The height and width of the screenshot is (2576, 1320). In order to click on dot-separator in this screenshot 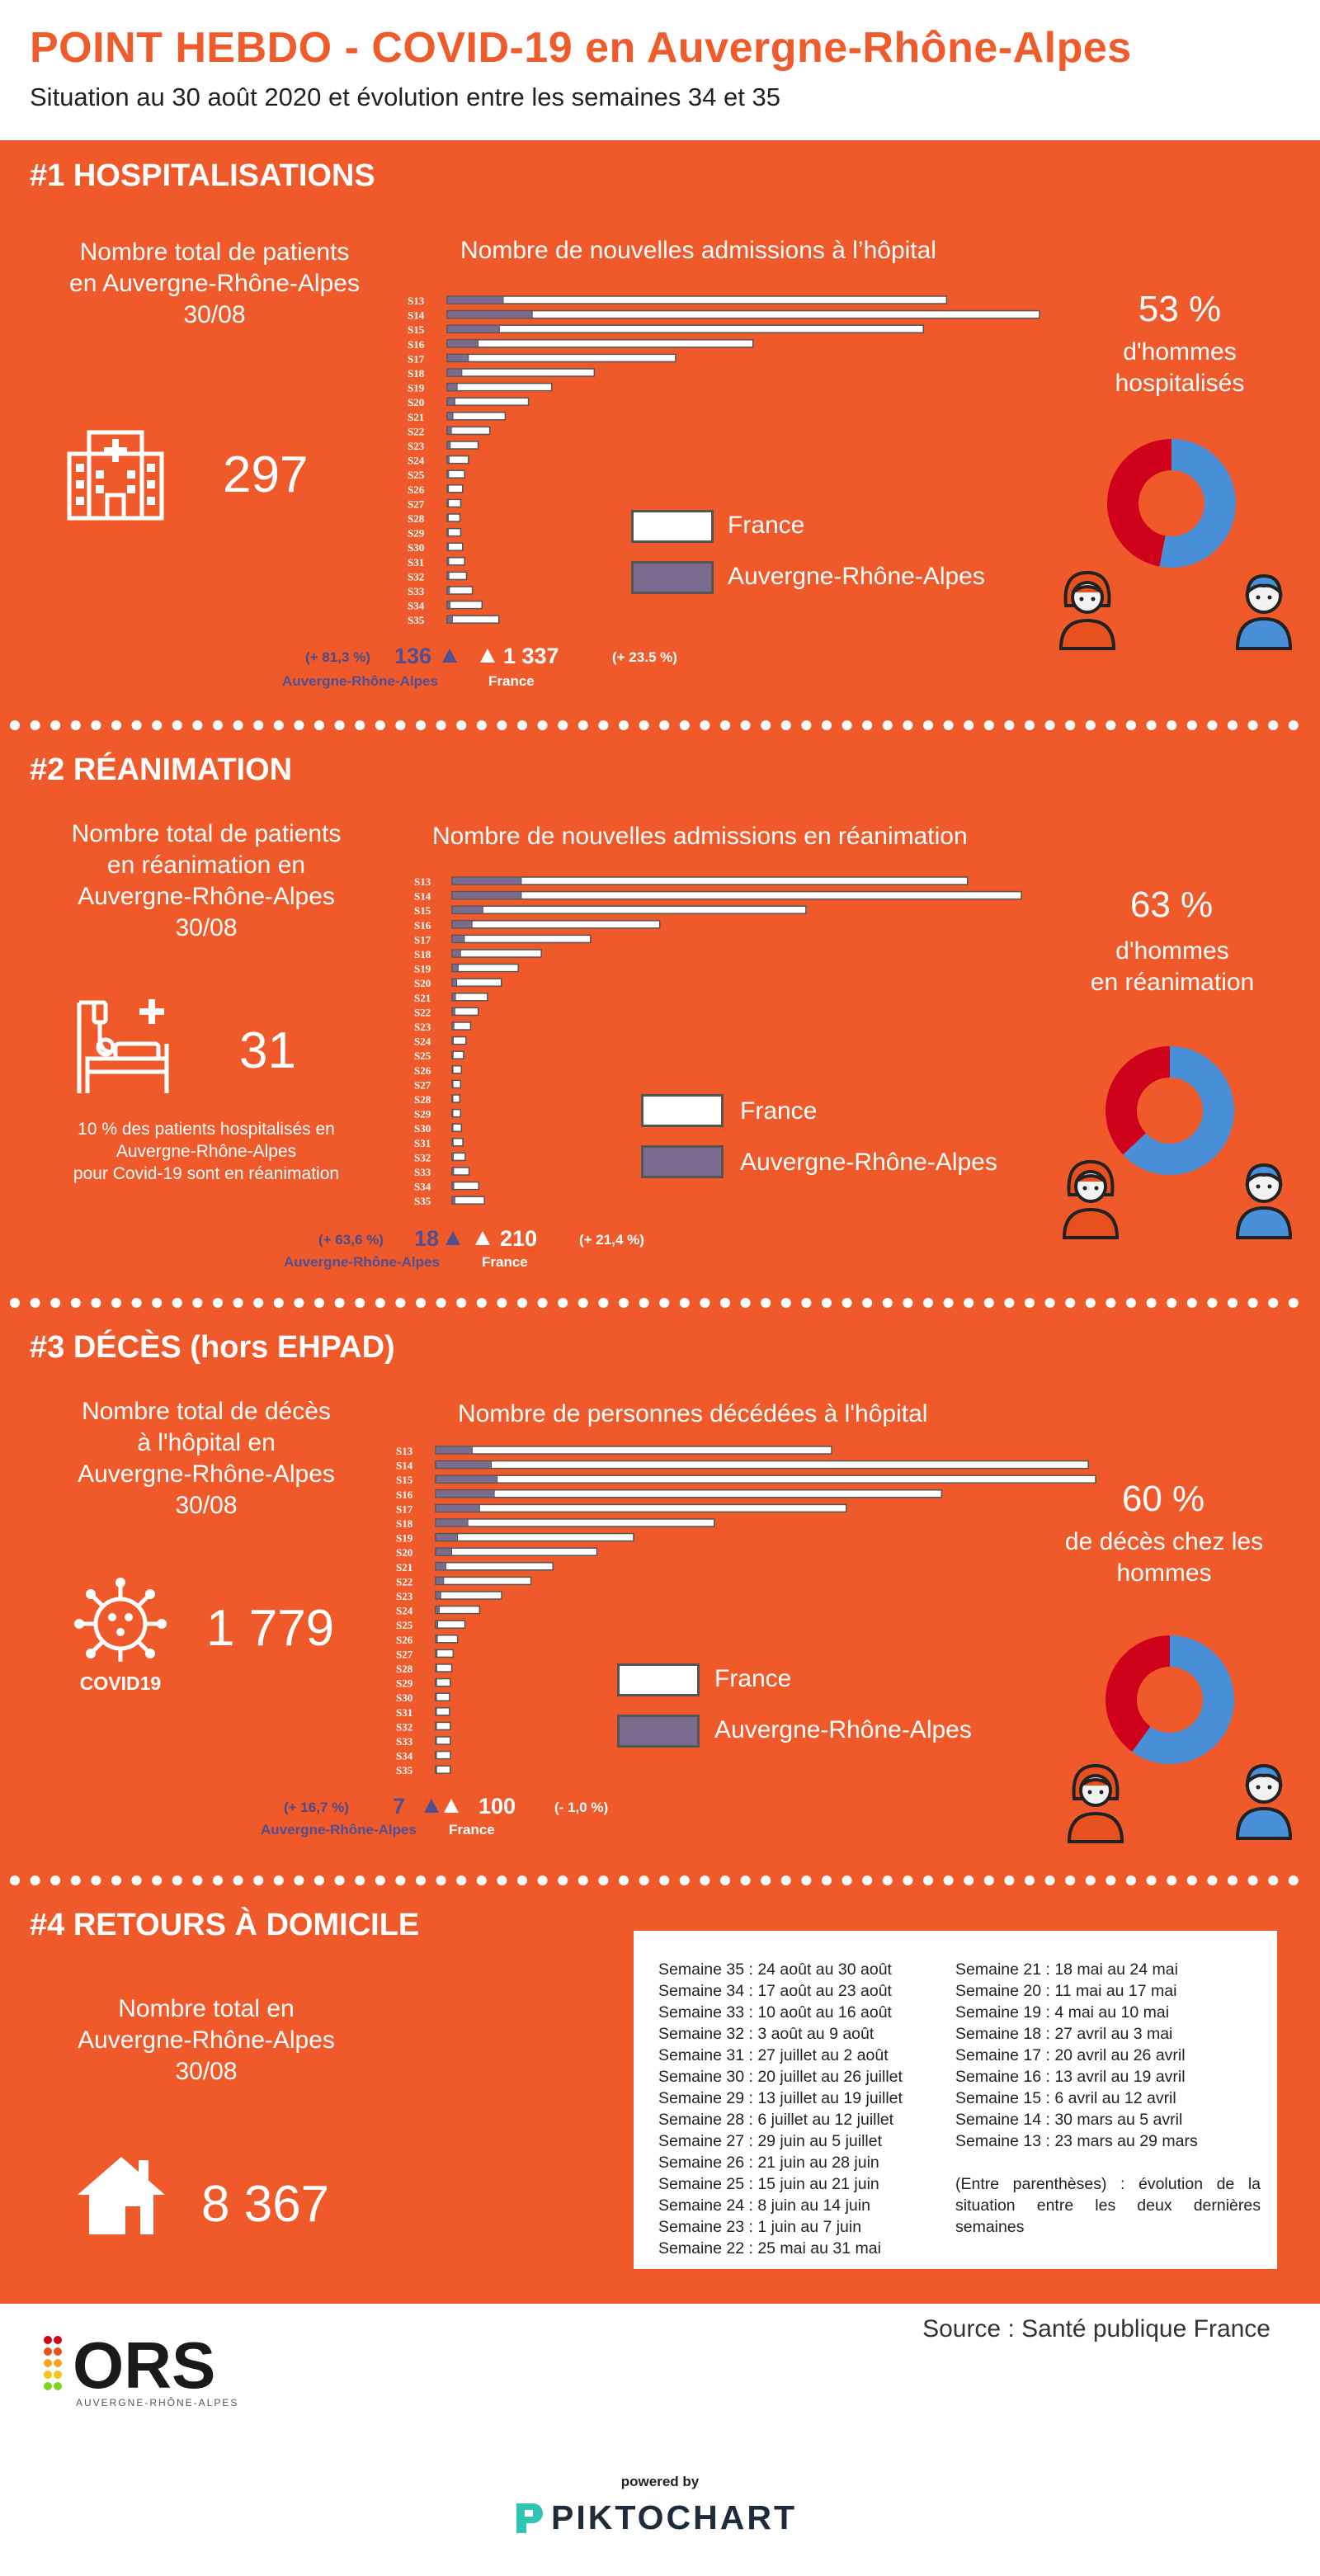, I will do `click(654, 725)`.